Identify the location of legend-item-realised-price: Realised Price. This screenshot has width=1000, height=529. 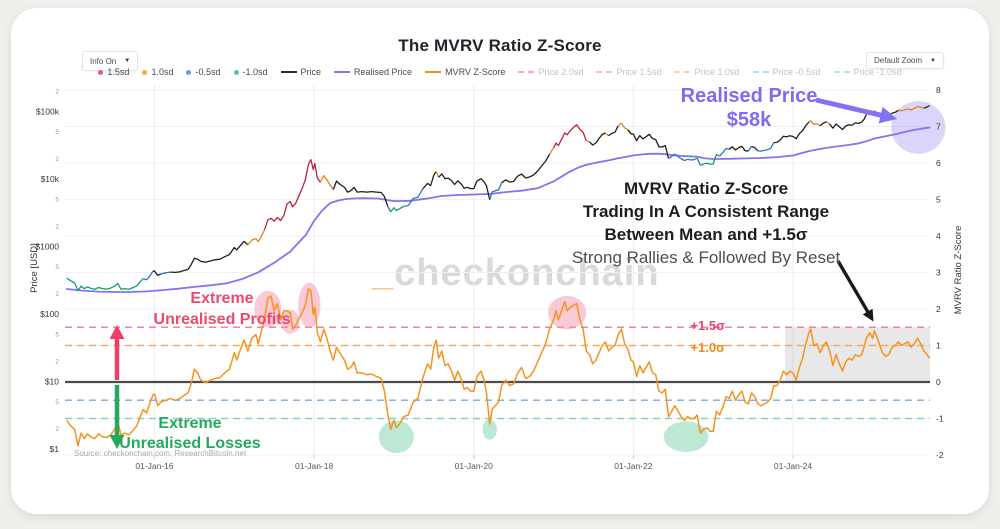
(373, 72).